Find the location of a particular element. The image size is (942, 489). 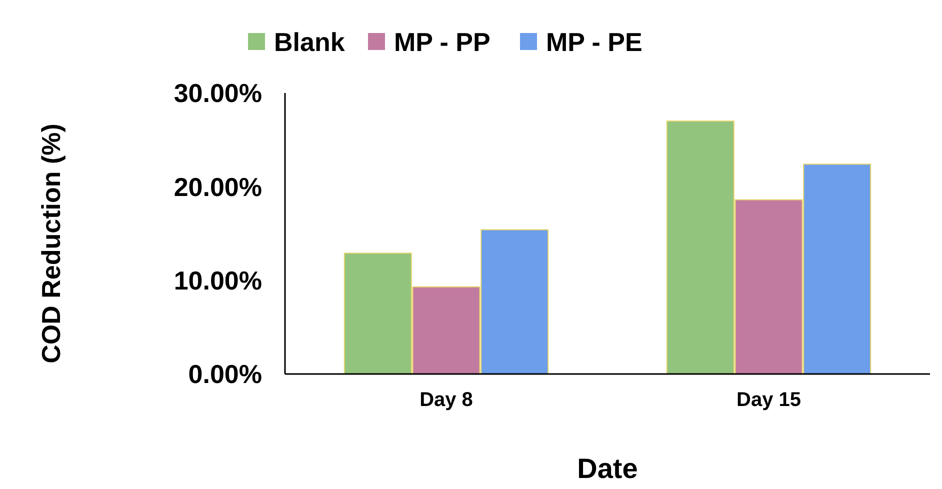

legend-label: Blank is located at coordinates (310, 42).